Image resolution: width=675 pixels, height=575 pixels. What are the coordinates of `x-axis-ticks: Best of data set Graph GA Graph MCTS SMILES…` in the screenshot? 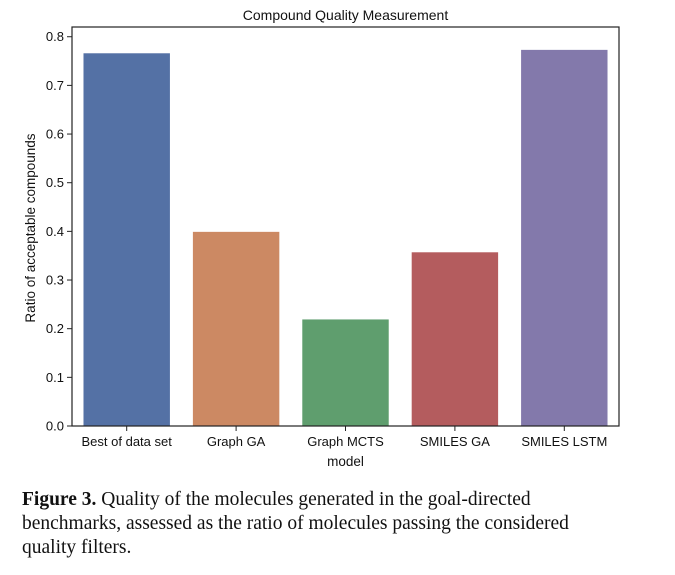 It's located at (344, 437).